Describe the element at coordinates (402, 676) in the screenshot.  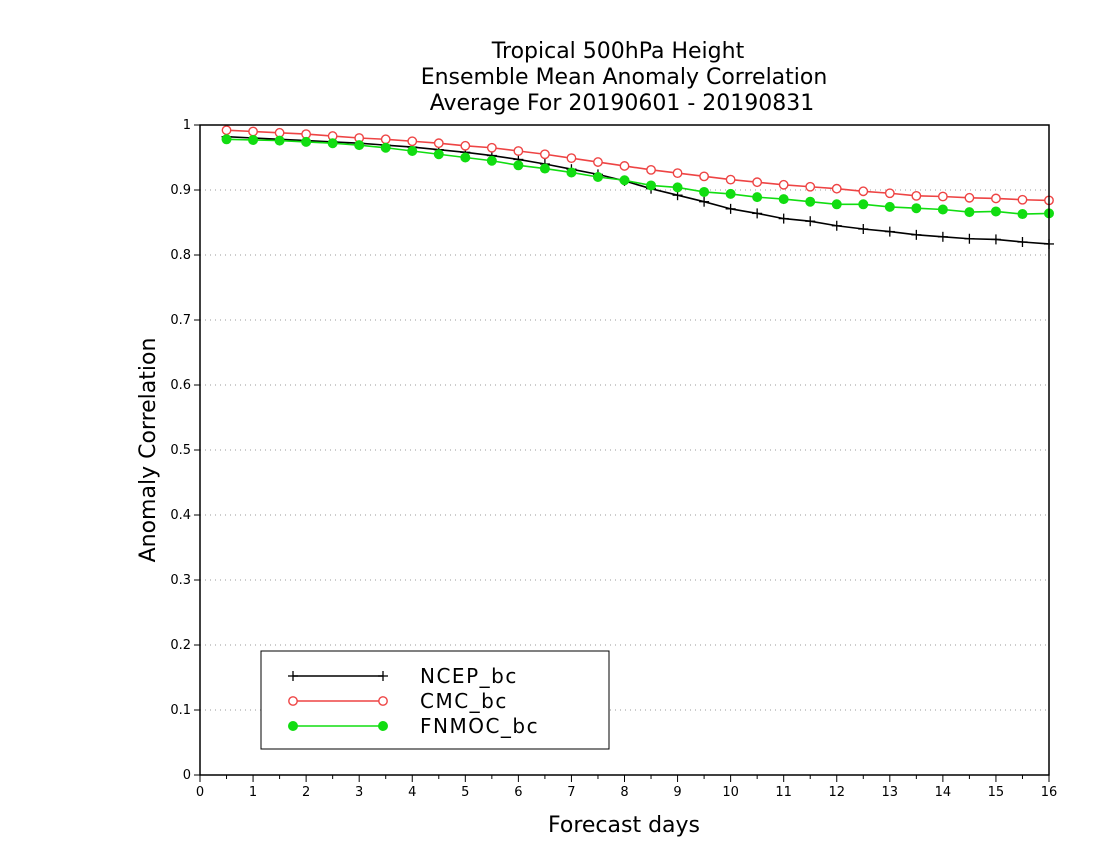
I see `legend-entry: NCEP_bc` at that location.